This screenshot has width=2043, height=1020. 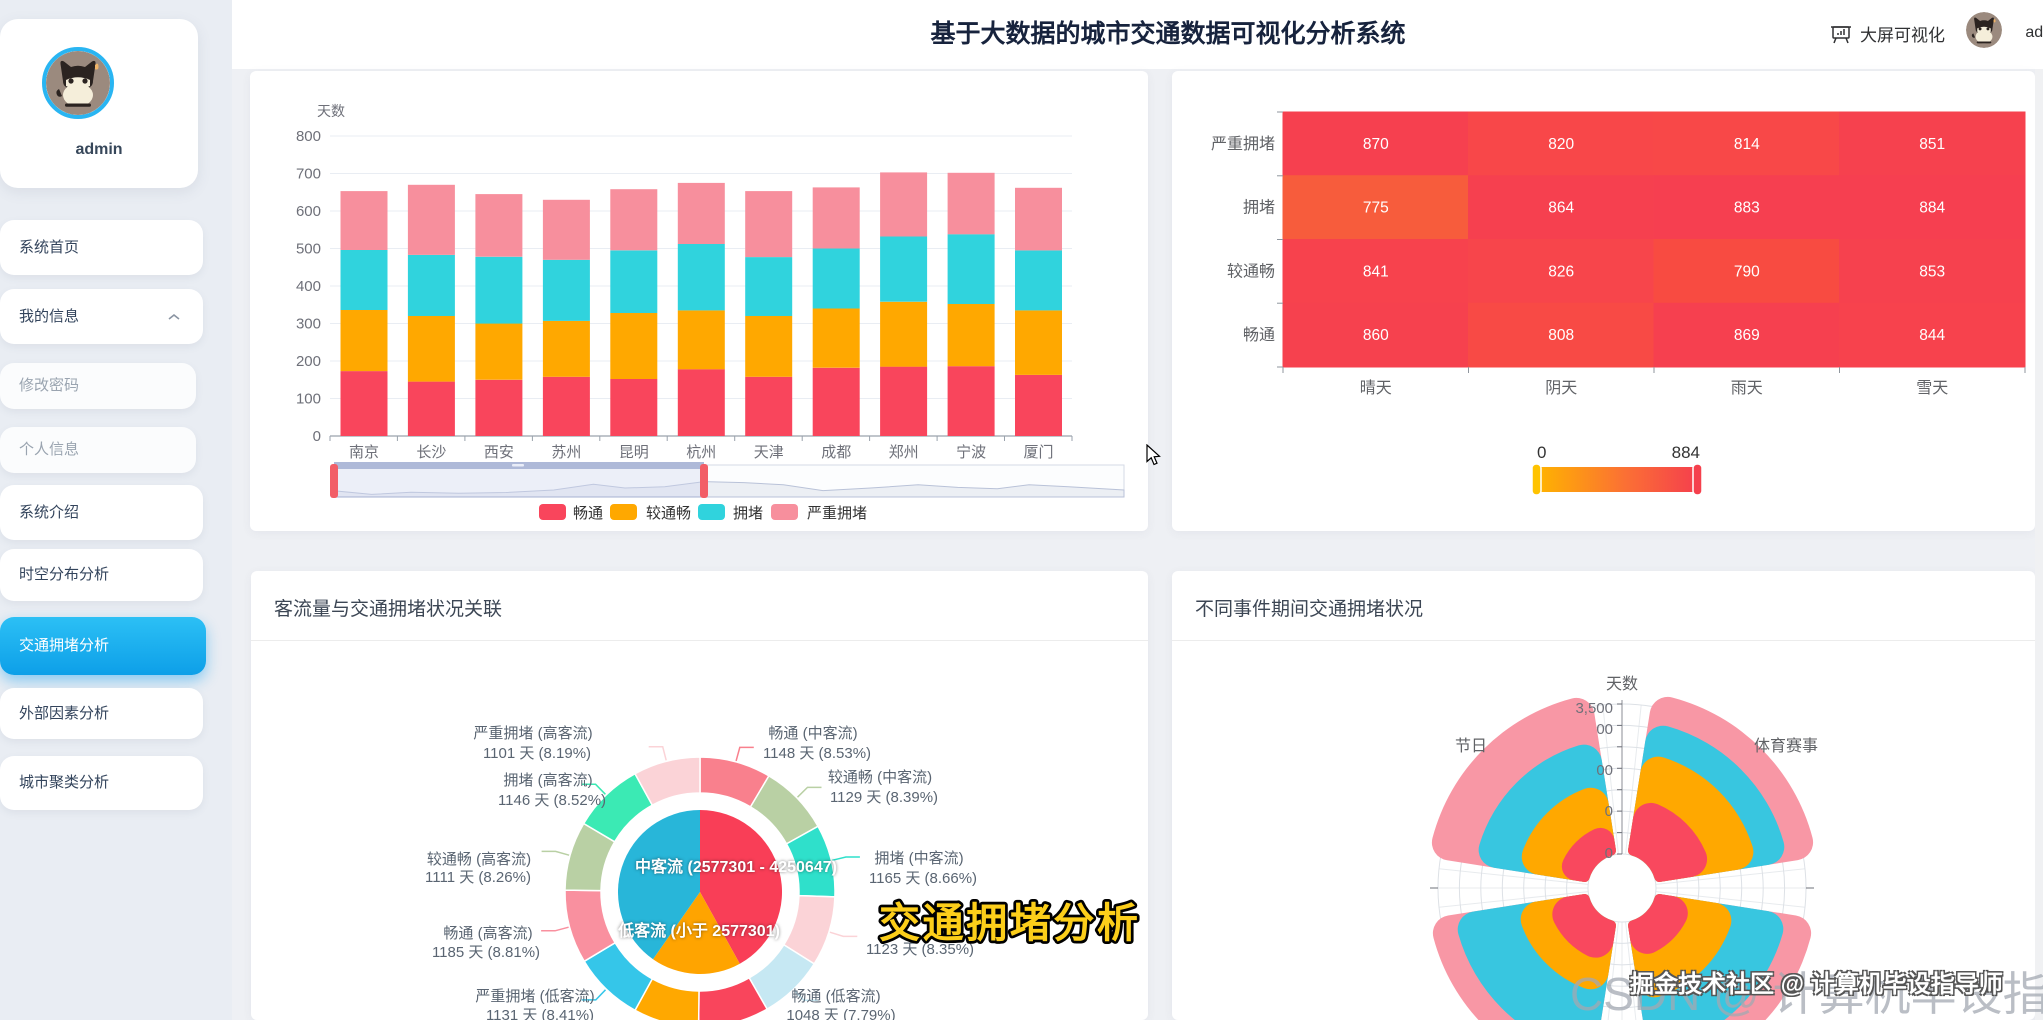 What do you see at coordinates (1376, 335) in the screenshot?
I see `svg-text: 860` at bounding box center [1376, 335].